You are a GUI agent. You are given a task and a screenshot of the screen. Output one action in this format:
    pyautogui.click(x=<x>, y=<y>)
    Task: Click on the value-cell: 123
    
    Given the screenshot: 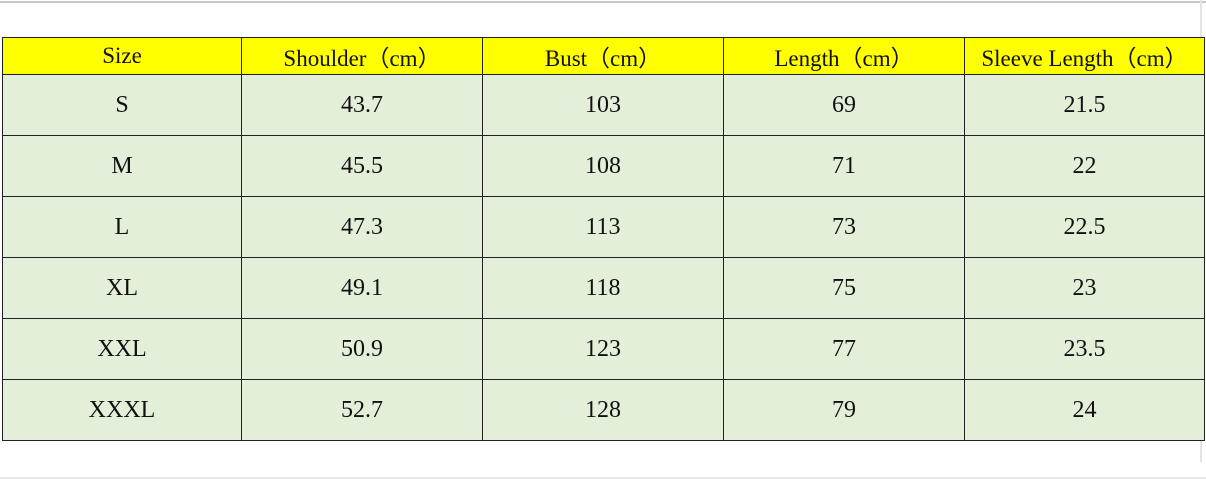 What is the action you would take?
    pyautogui.click(x=603, y=349)
    